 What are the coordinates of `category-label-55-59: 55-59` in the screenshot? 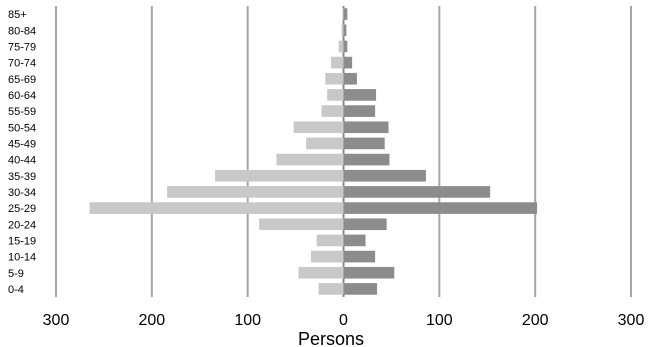 It's located at (22, 112).